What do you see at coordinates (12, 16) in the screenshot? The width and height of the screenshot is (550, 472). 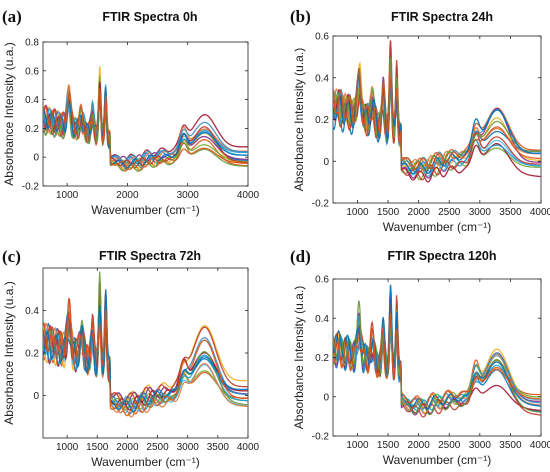 I see `panel-letter: (a)` at bounding box center [12, 16].